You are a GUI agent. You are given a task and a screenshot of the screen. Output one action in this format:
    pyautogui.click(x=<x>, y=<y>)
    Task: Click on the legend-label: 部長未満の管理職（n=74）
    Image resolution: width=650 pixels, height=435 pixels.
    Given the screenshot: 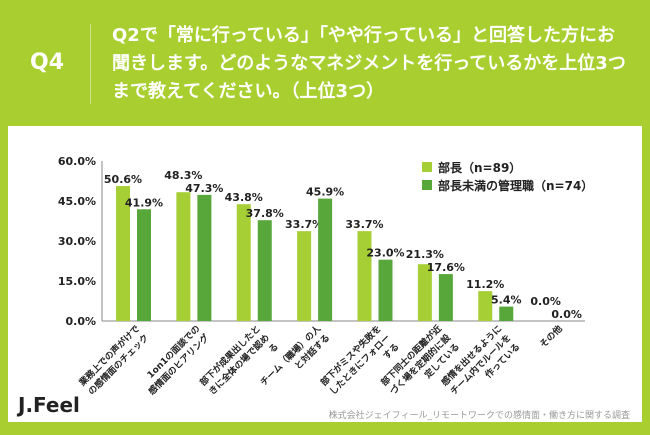 What is the action you would take?
    pyautogui.click(x=515, y=185)
    